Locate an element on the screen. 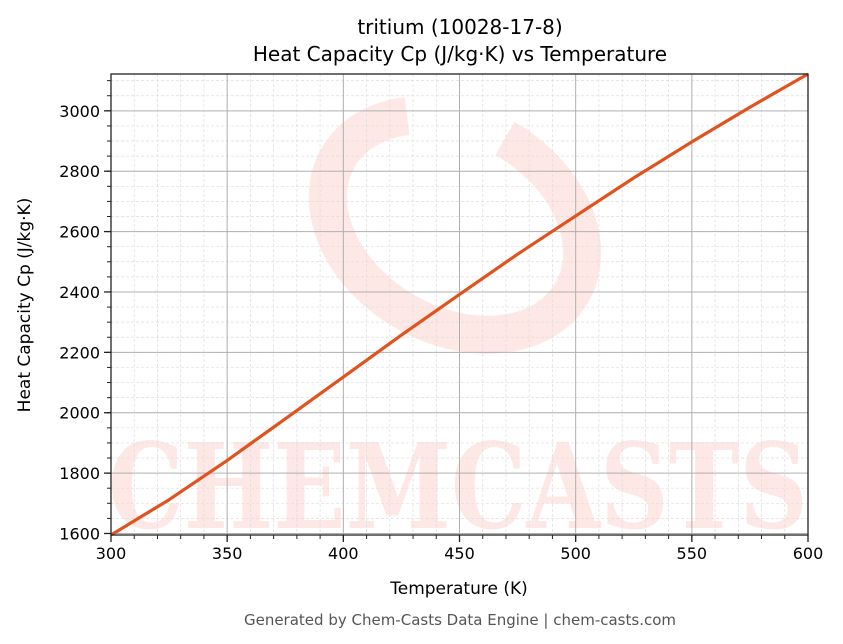 This screenshot has height=644, width=843. x-tick-label: 500 is located at coordinates (575, 553).